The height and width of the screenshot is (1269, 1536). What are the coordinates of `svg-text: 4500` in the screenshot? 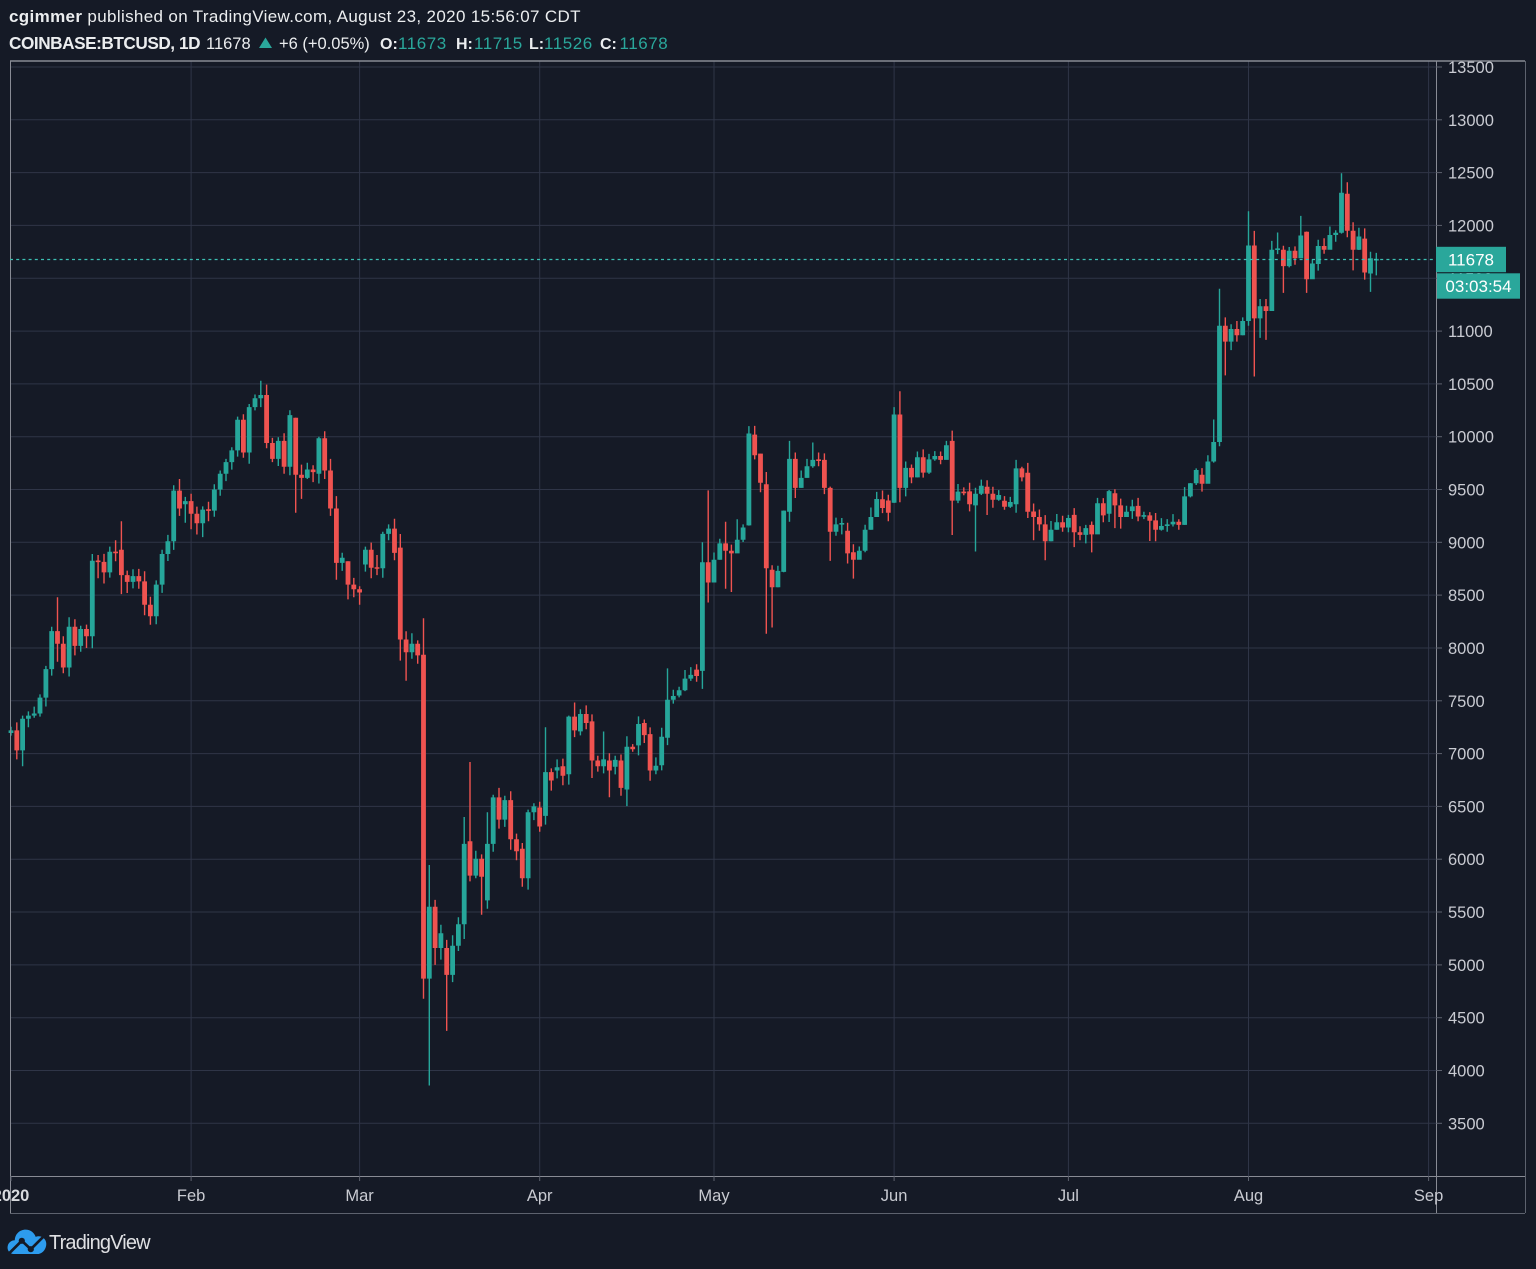 It's located at (1466, 1019).